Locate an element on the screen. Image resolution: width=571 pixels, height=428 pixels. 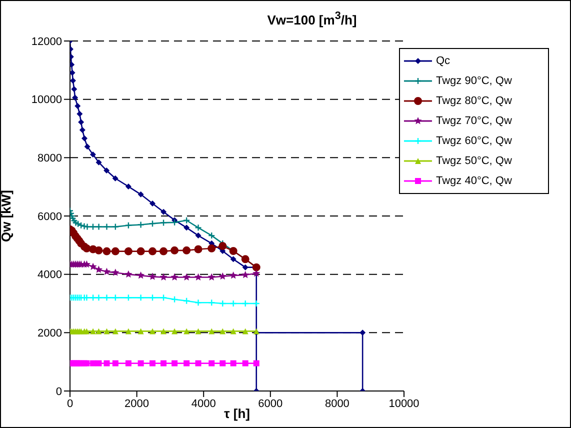
y-tick-label: 2000 is located at coordinates (50, 334).